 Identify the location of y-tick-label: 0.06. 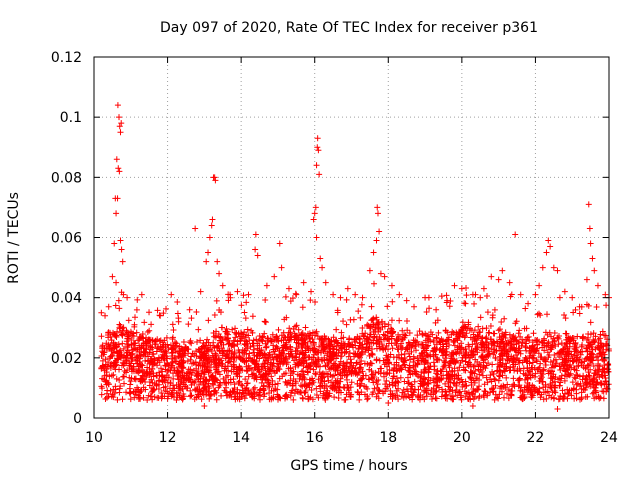
(66, 239).